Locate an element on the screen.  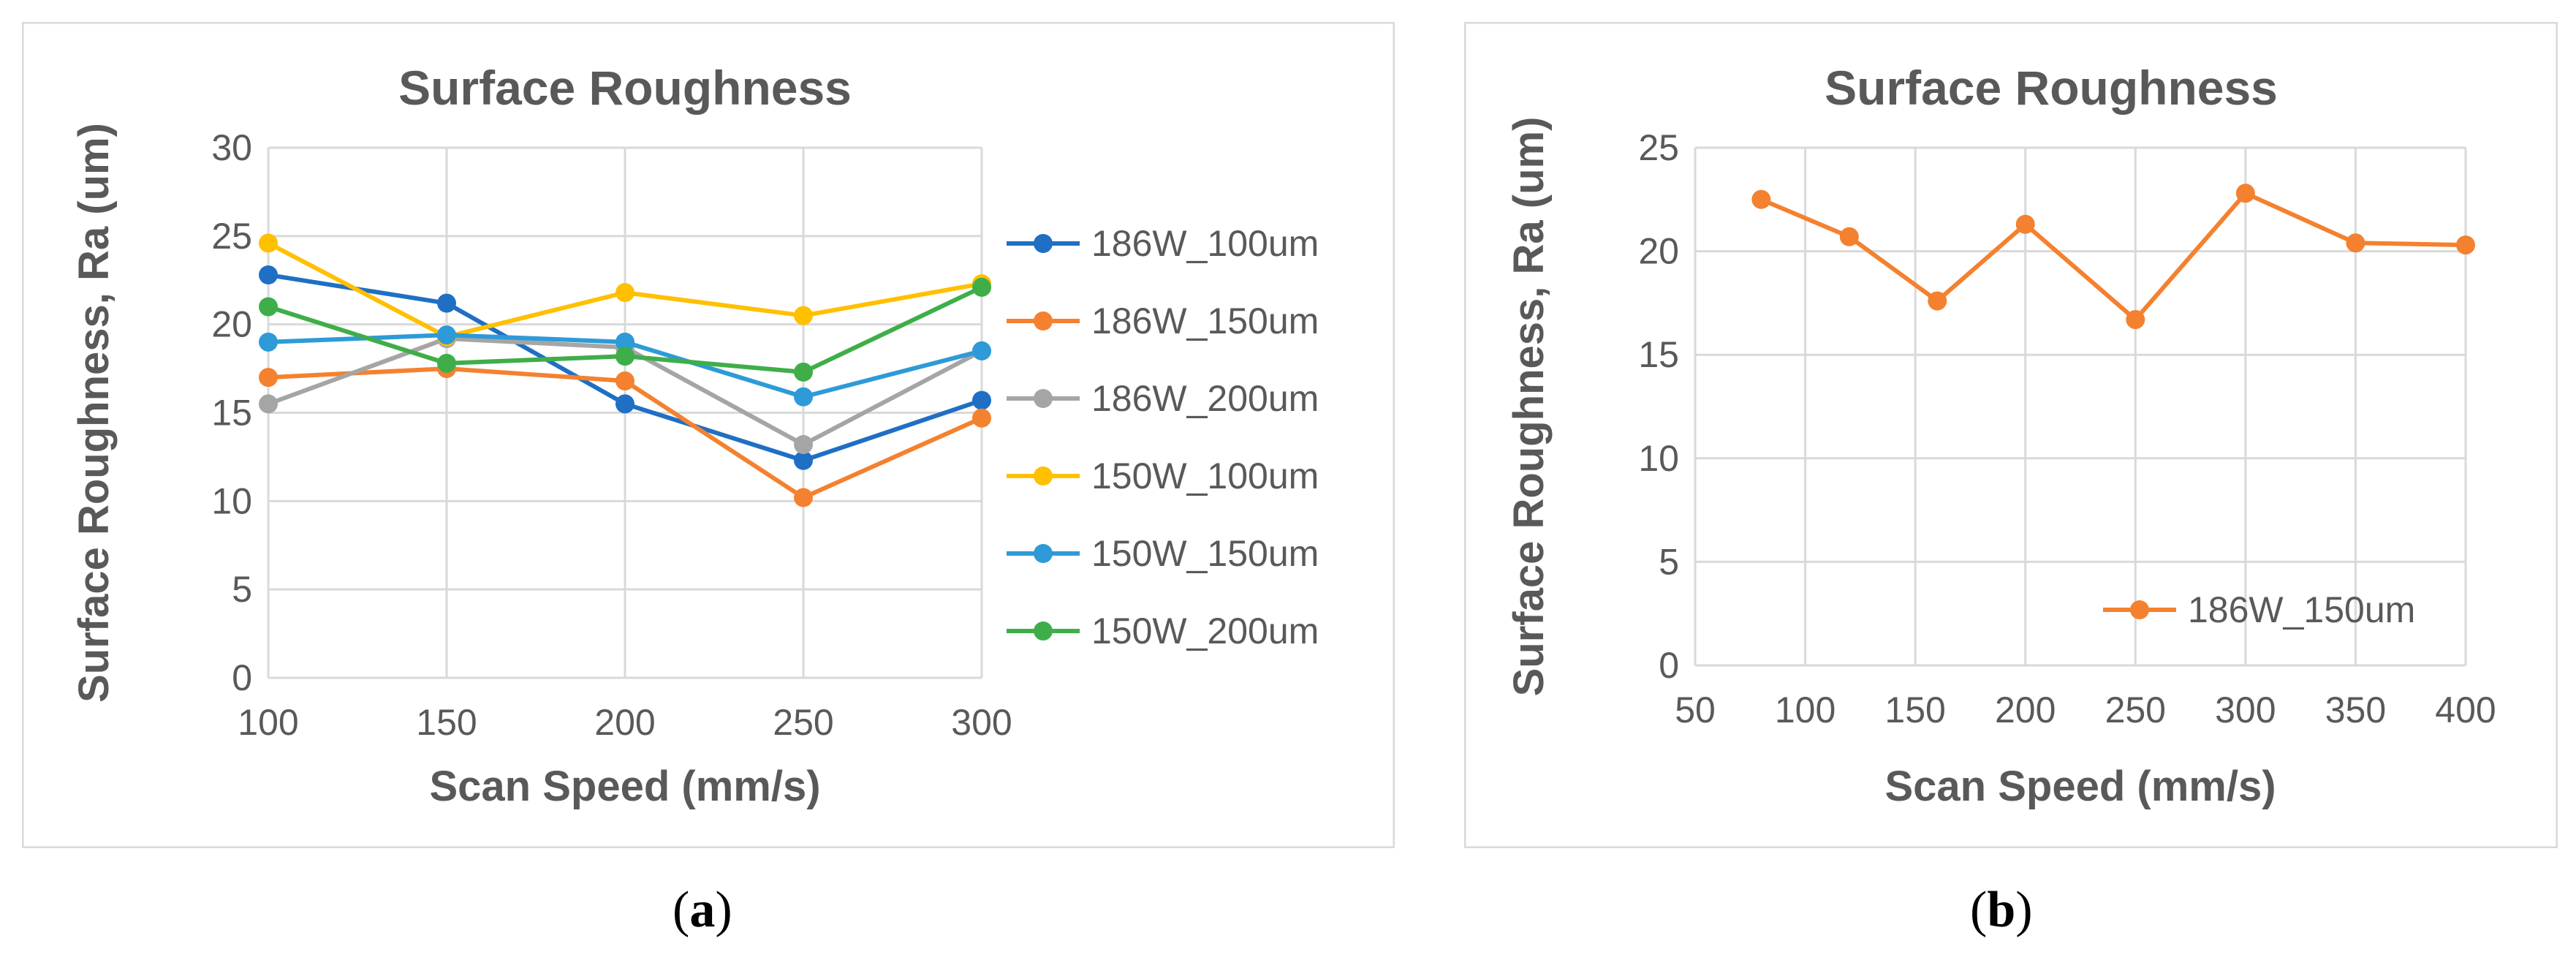
caption-b-letter: b is located at coordinates (2001, 910).